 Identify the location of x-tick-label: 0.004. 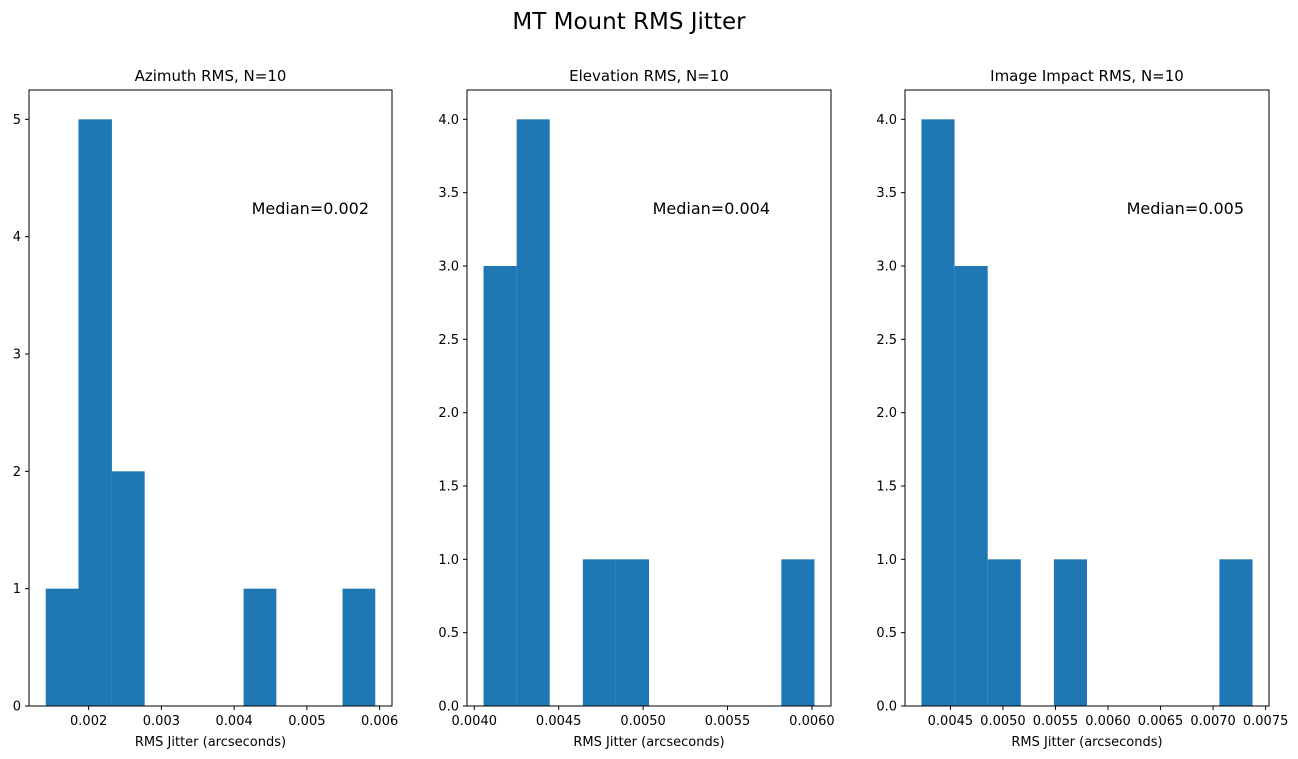
(234, 721).